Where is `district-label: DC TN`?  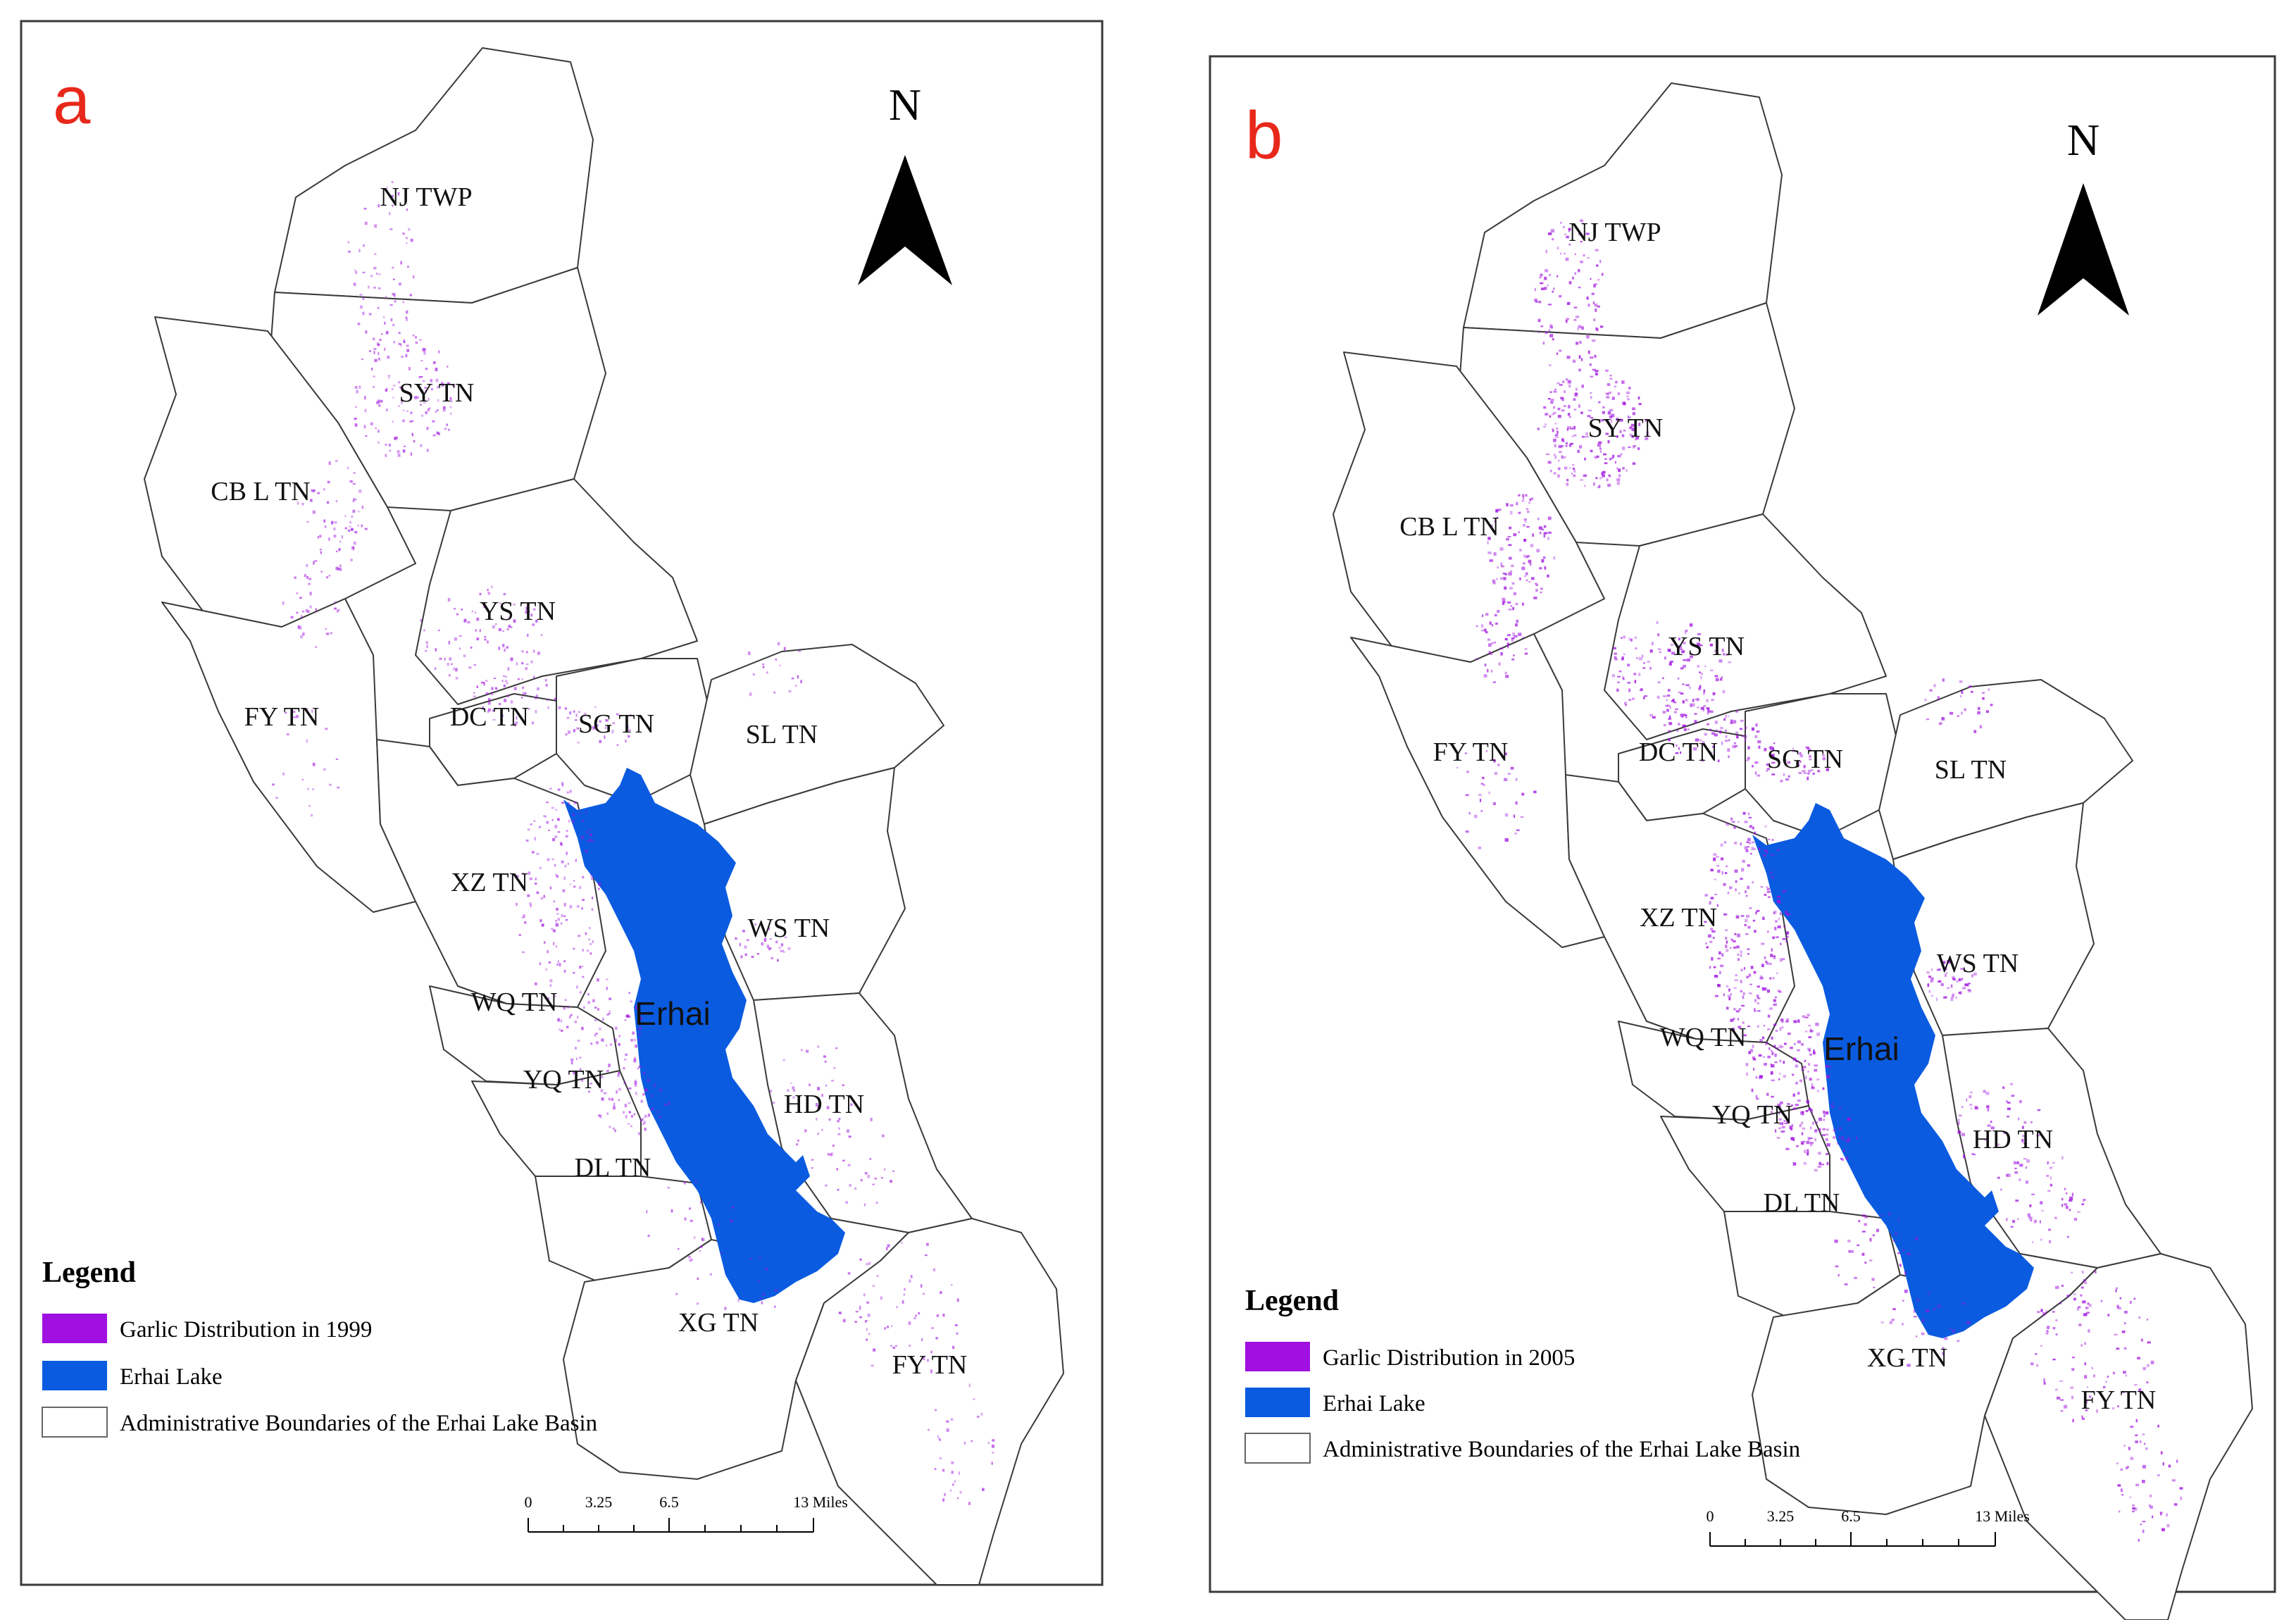 district-label: DC TN is located at coordinates (1678, 752).